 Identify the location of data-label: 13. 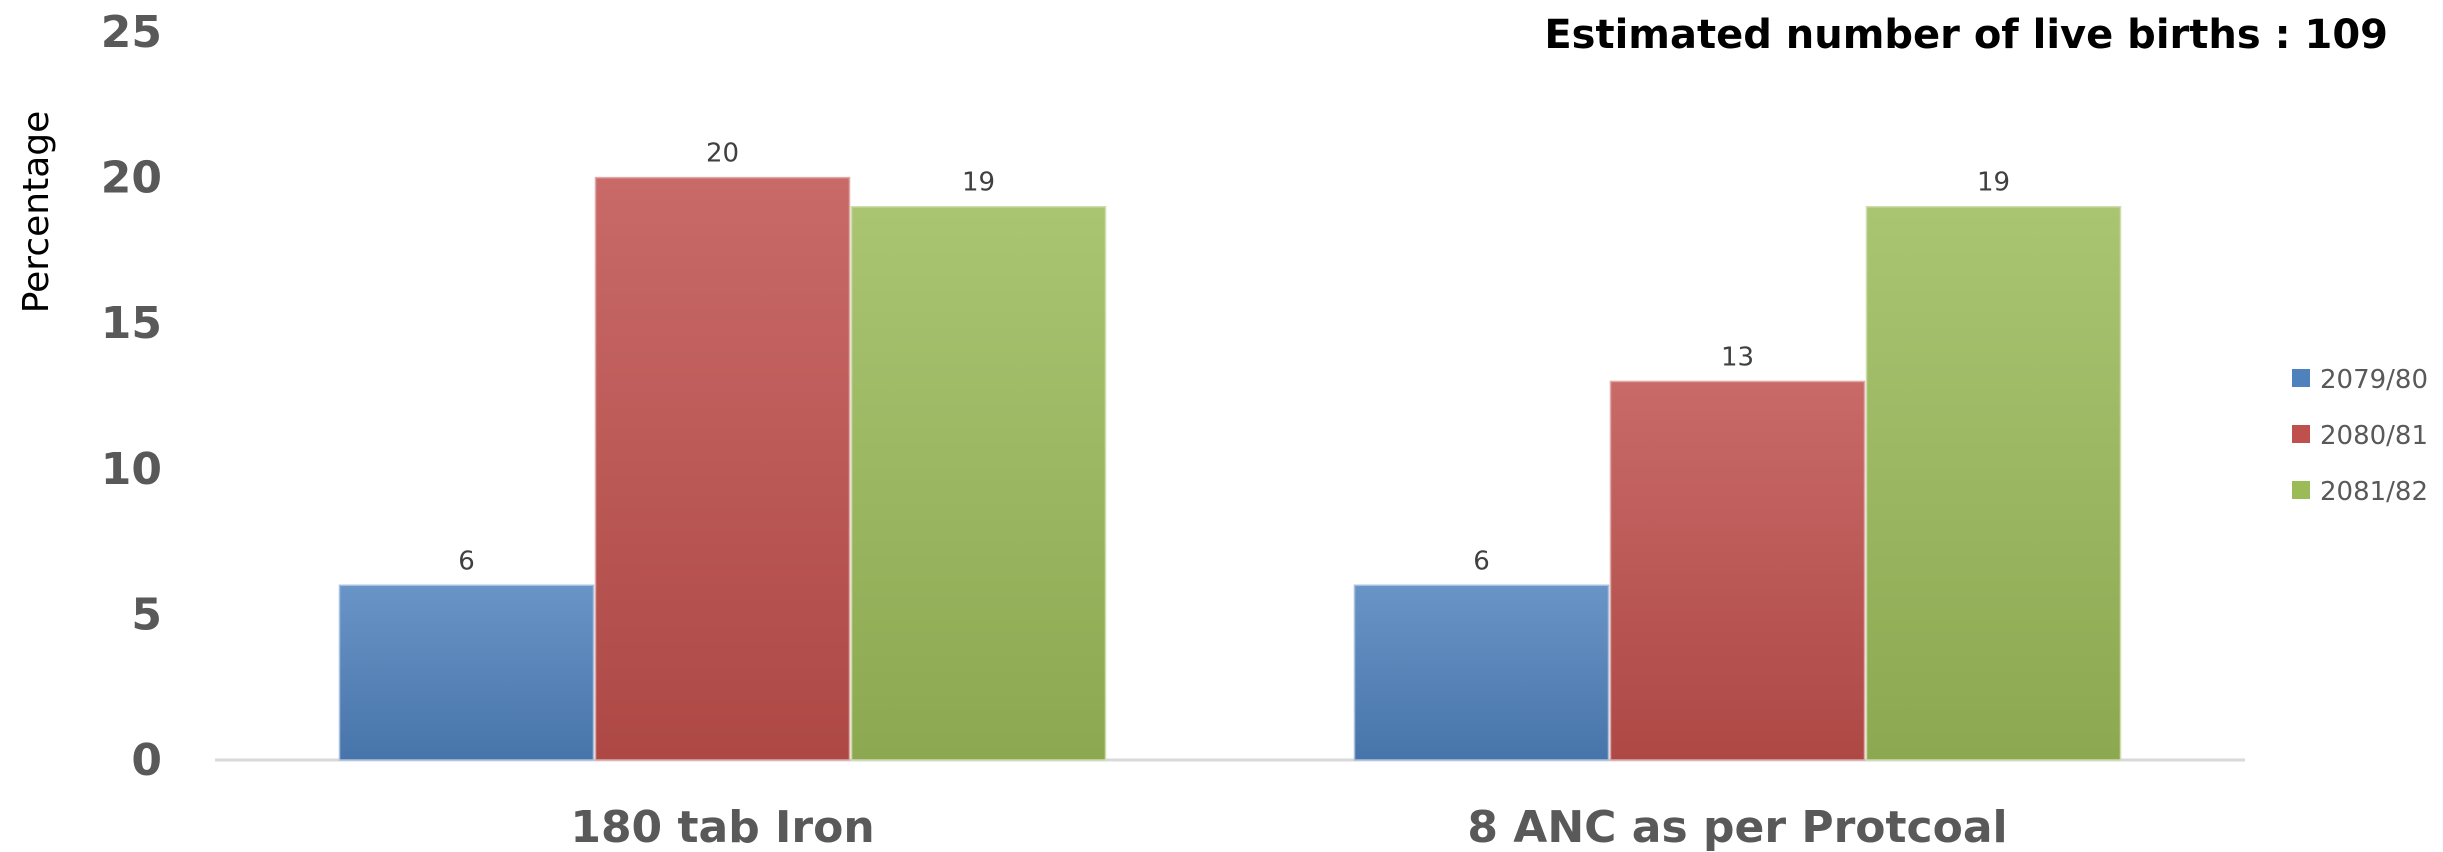
(1737, 357).